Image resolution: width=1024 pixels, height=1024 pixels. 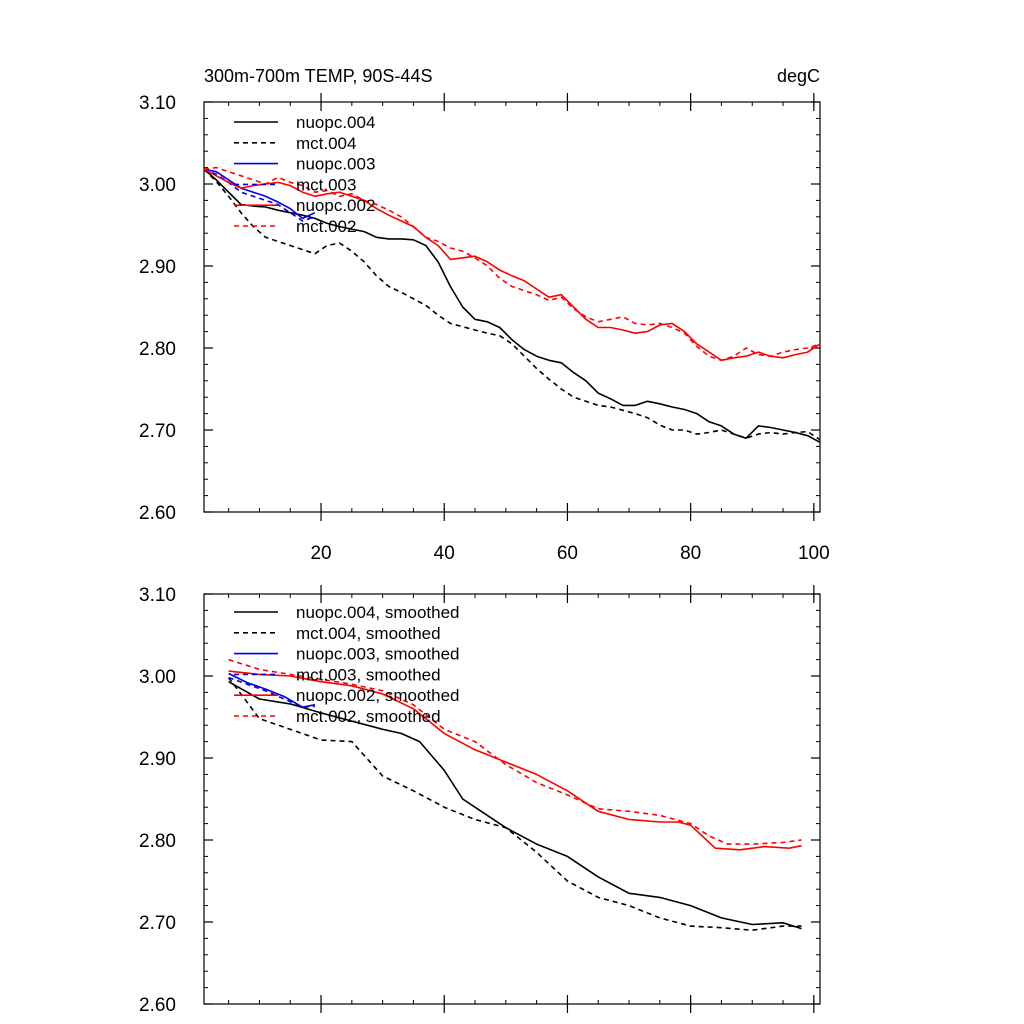 I want to click on x-tick-label: 40, so click(x=444, y=553).